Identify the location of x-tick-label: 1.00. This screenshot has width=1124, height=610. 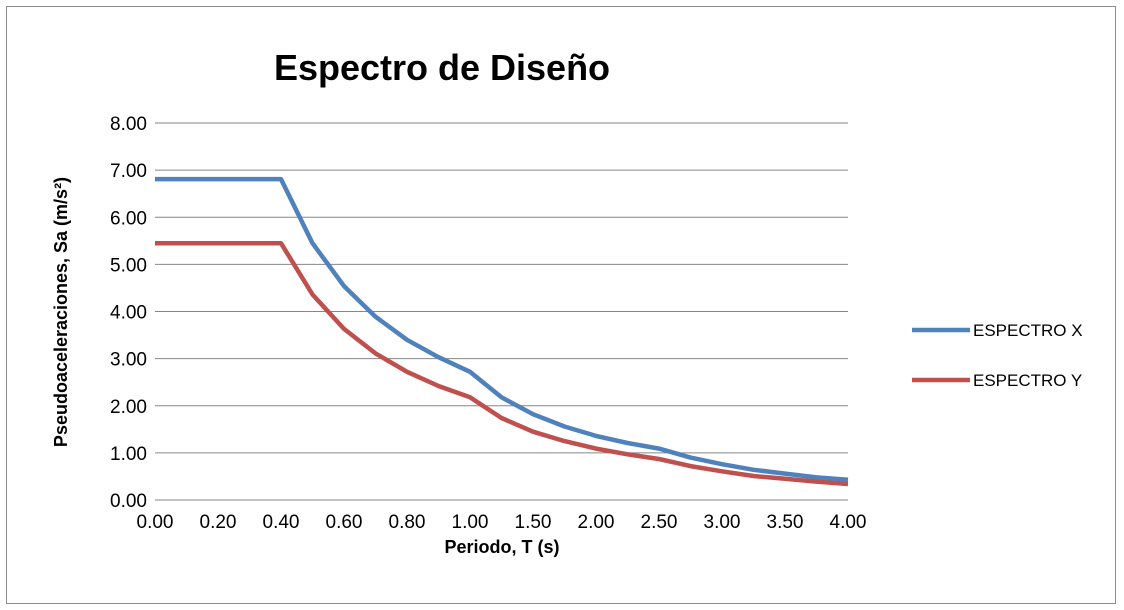
(470, 522).